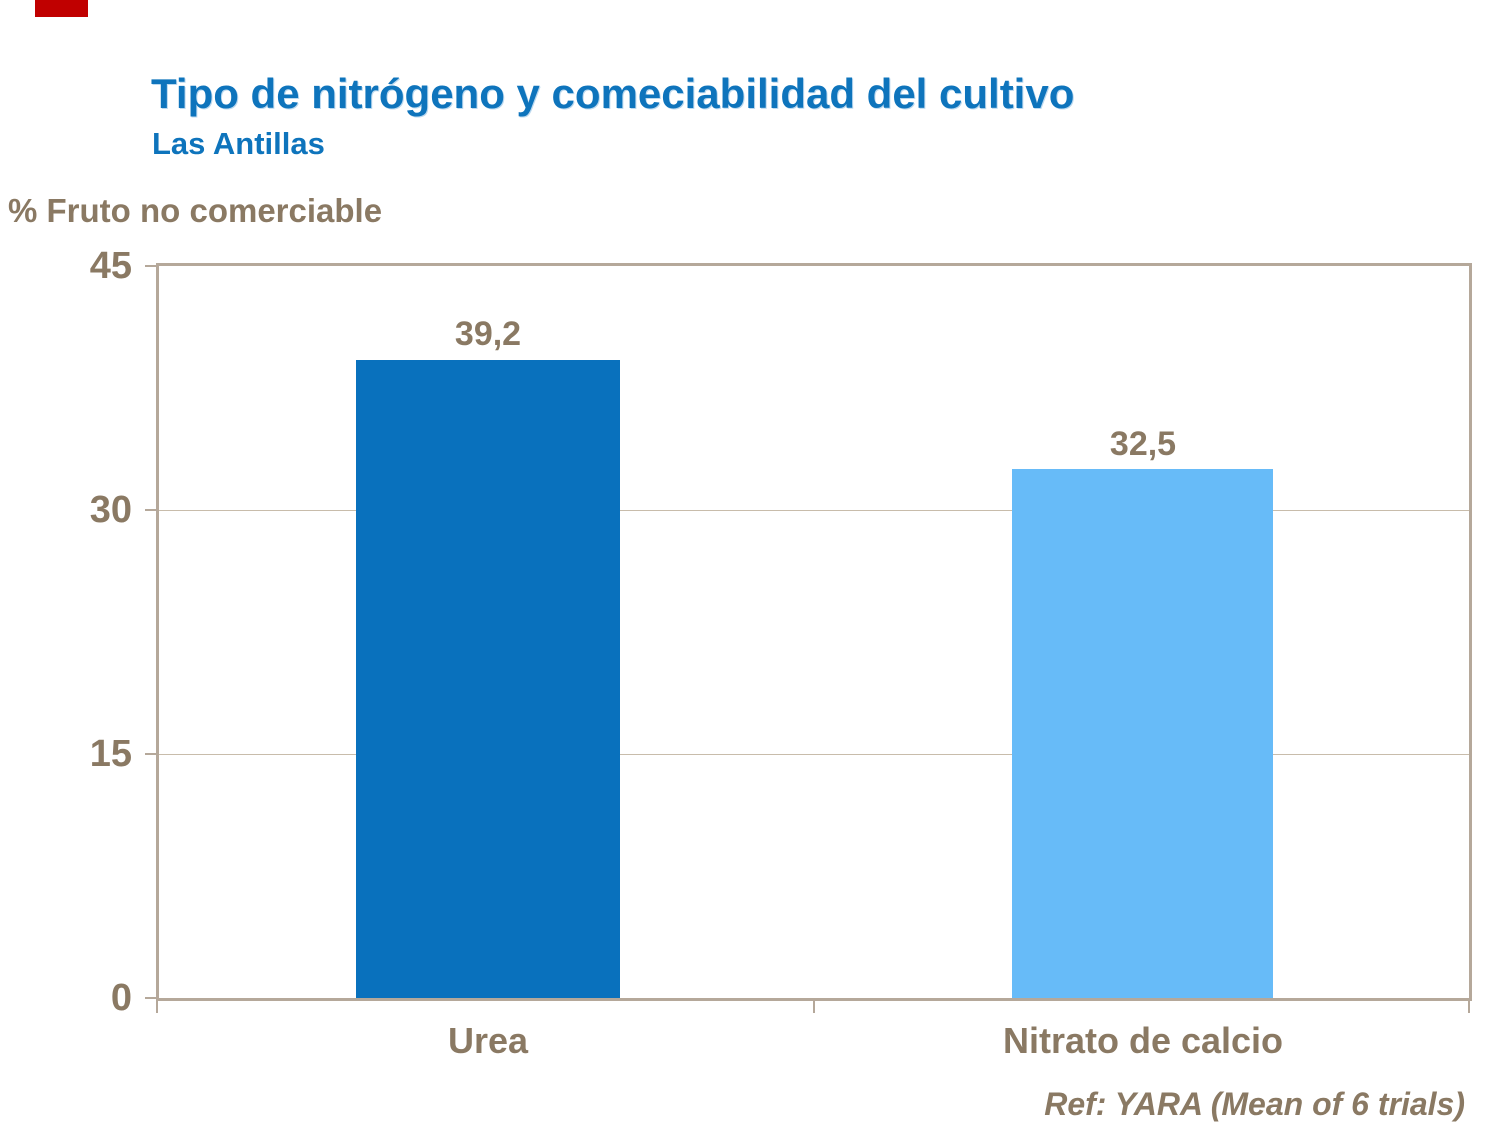 Image resolution: width=1500 pixels, height=1125 pixels. What do you see at coordinates (1469, 1006) in the screenshot?
I see `x-tick-mark-right` at bounding box center [1469, 1006].